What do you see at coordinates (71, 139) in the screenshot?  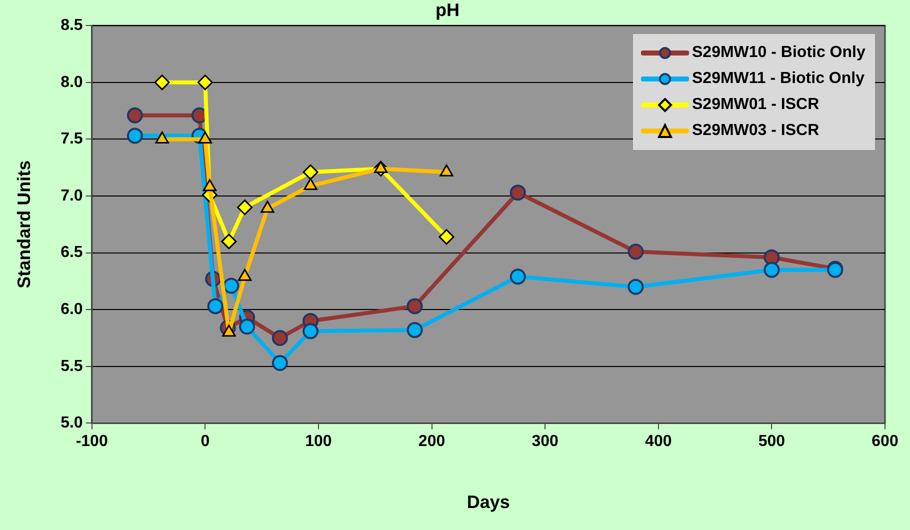 I see `y-tick-label: 7.5` at bounding box center [71, 139].